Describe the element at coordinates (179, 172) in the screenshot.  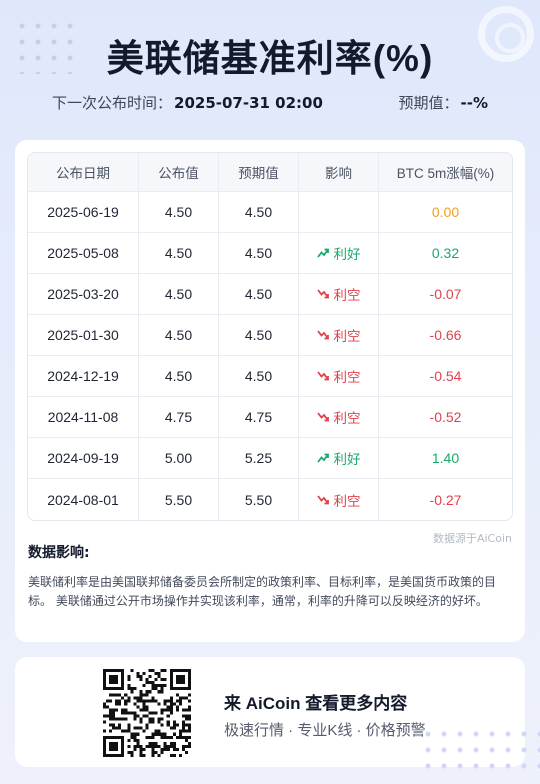
I see `header-actual: 公布值` at that location.